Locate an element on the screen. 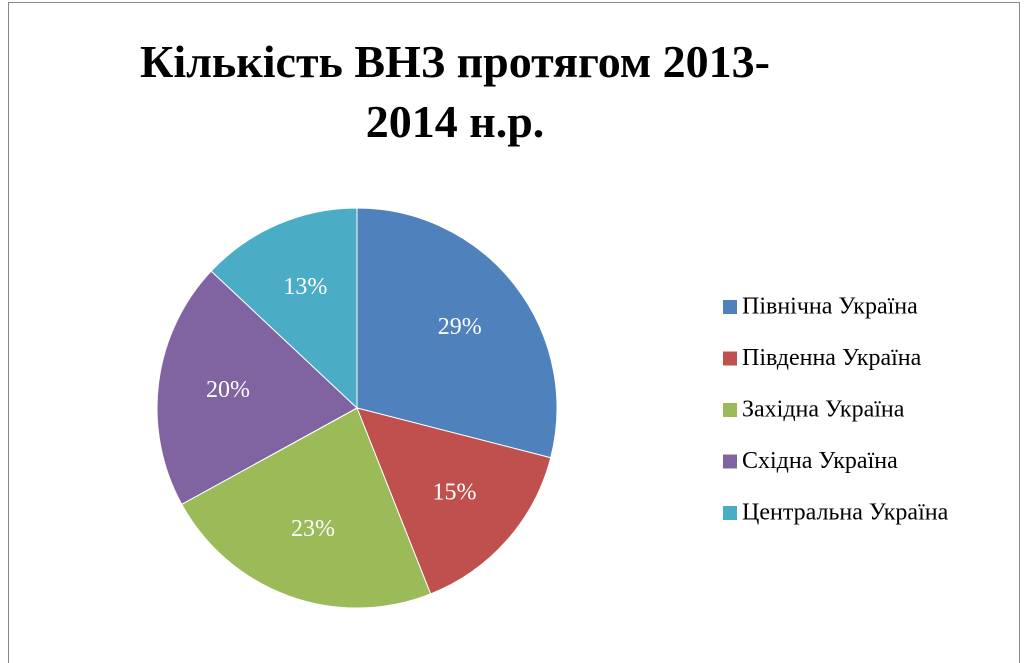 The height and width of the screenshot is (663, 1030). data-label: 20% is located at coordinates (228, 390).